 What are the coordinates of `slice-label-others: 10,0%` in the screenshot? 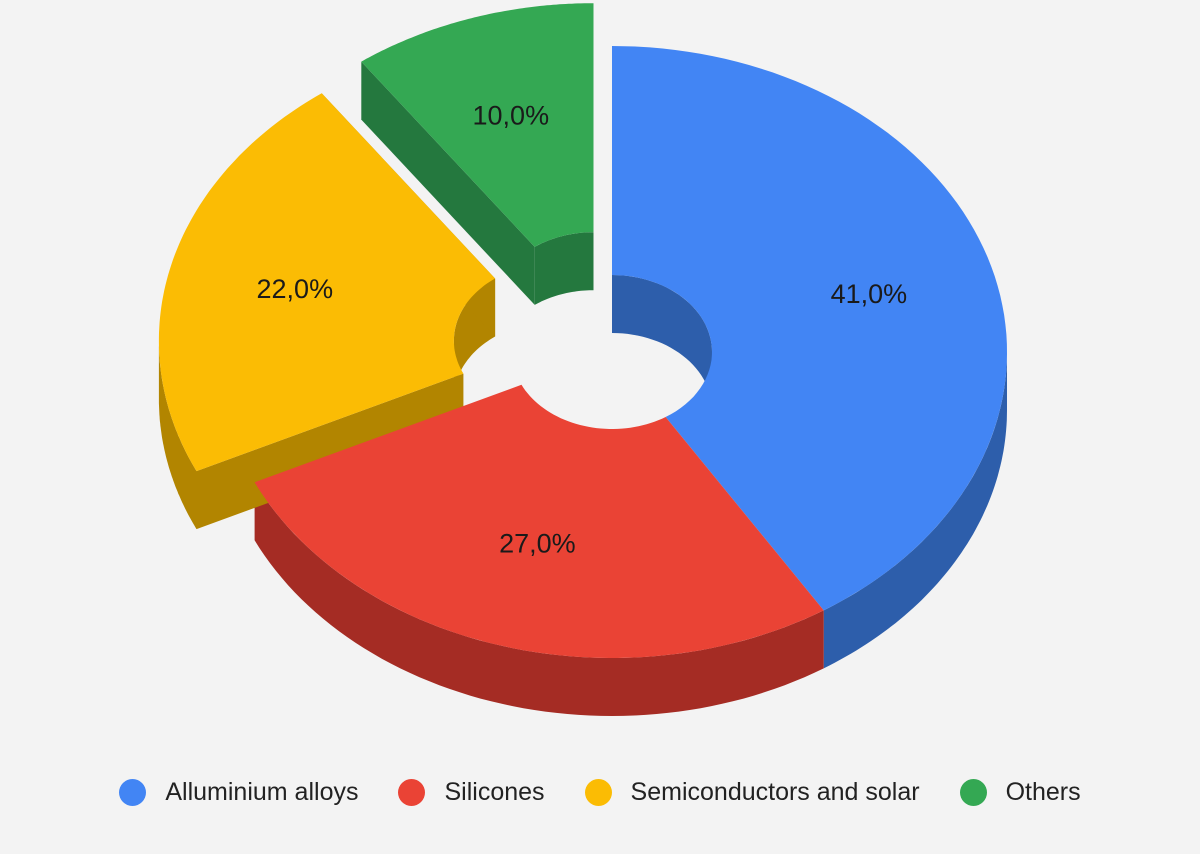 It's located at (511, 116).